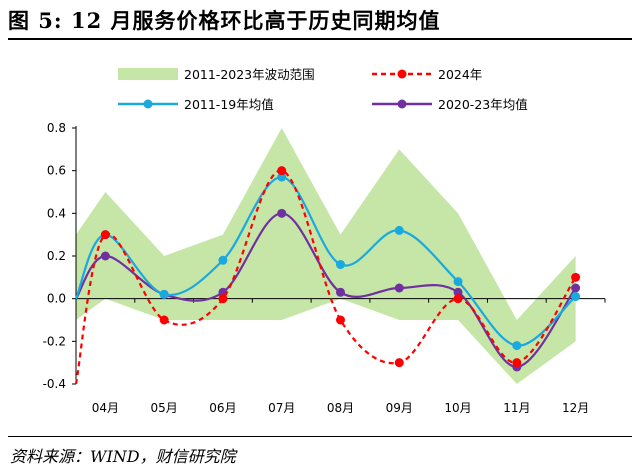  Describe the element at coordinates (56, 256) in the screenshot. I see `y-tick-label: 0.2` at that location.